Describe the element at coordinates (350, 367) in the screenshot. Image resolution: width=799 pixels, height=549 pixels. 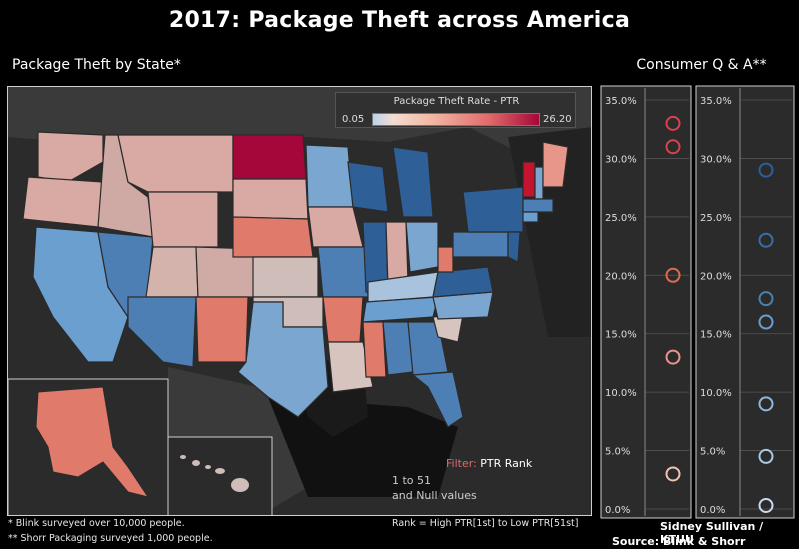
I see `state-louisiana` at that location.